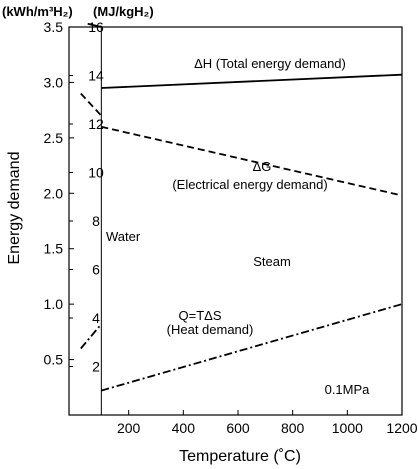 The image size is (418, 469). What do you see at coordinates (270, 63) in the screenshot?
I see `annotation-dh: ΔH (Total energy demand)` at bounding box center [270, 63].